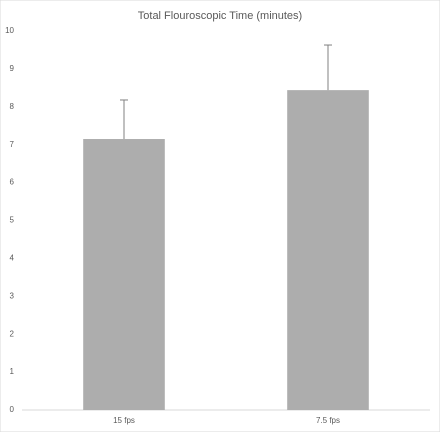 This screenshot has width=440, height=432. I want to click on y-tick-label: 3, so click(12, 295).